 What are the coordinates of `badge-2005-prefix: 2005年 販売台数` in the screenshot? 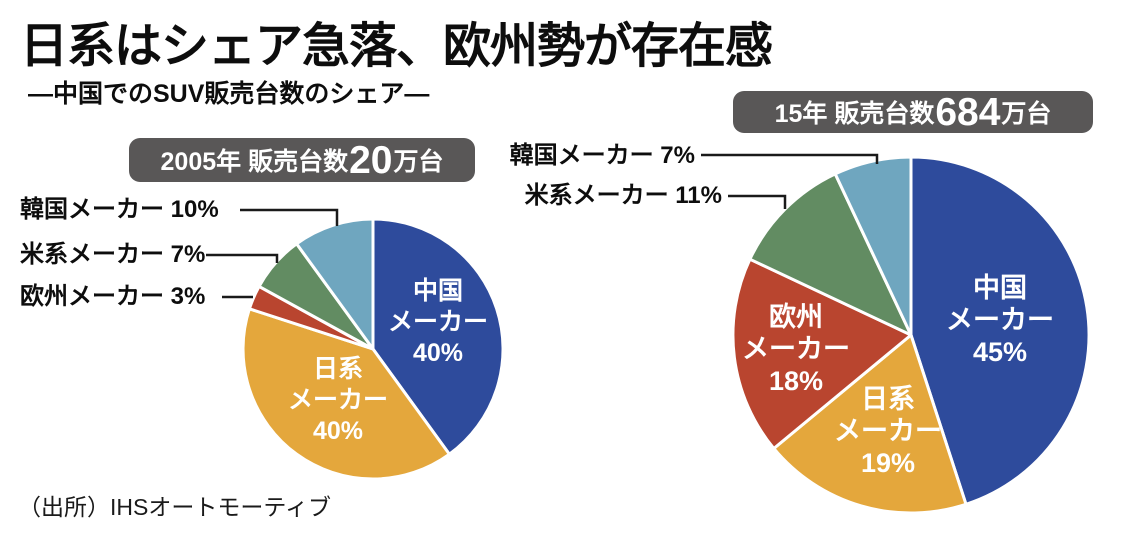 It's located at (254, 162).